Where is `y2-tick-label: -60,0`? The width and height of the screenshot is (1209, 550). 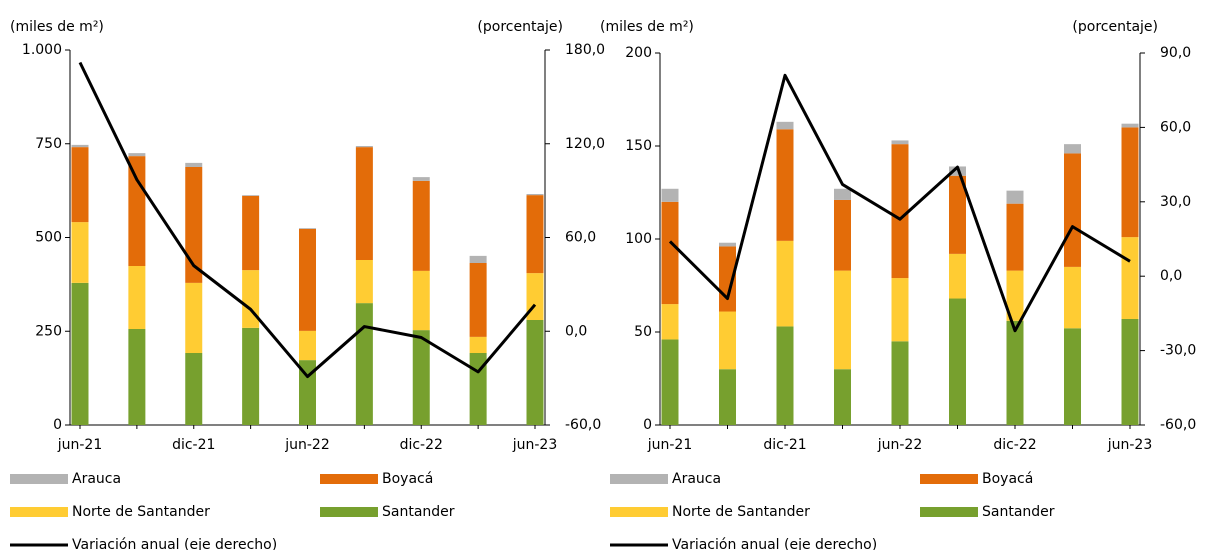 y2-tick-label: -60,0 is located at coordinates (583, 425).